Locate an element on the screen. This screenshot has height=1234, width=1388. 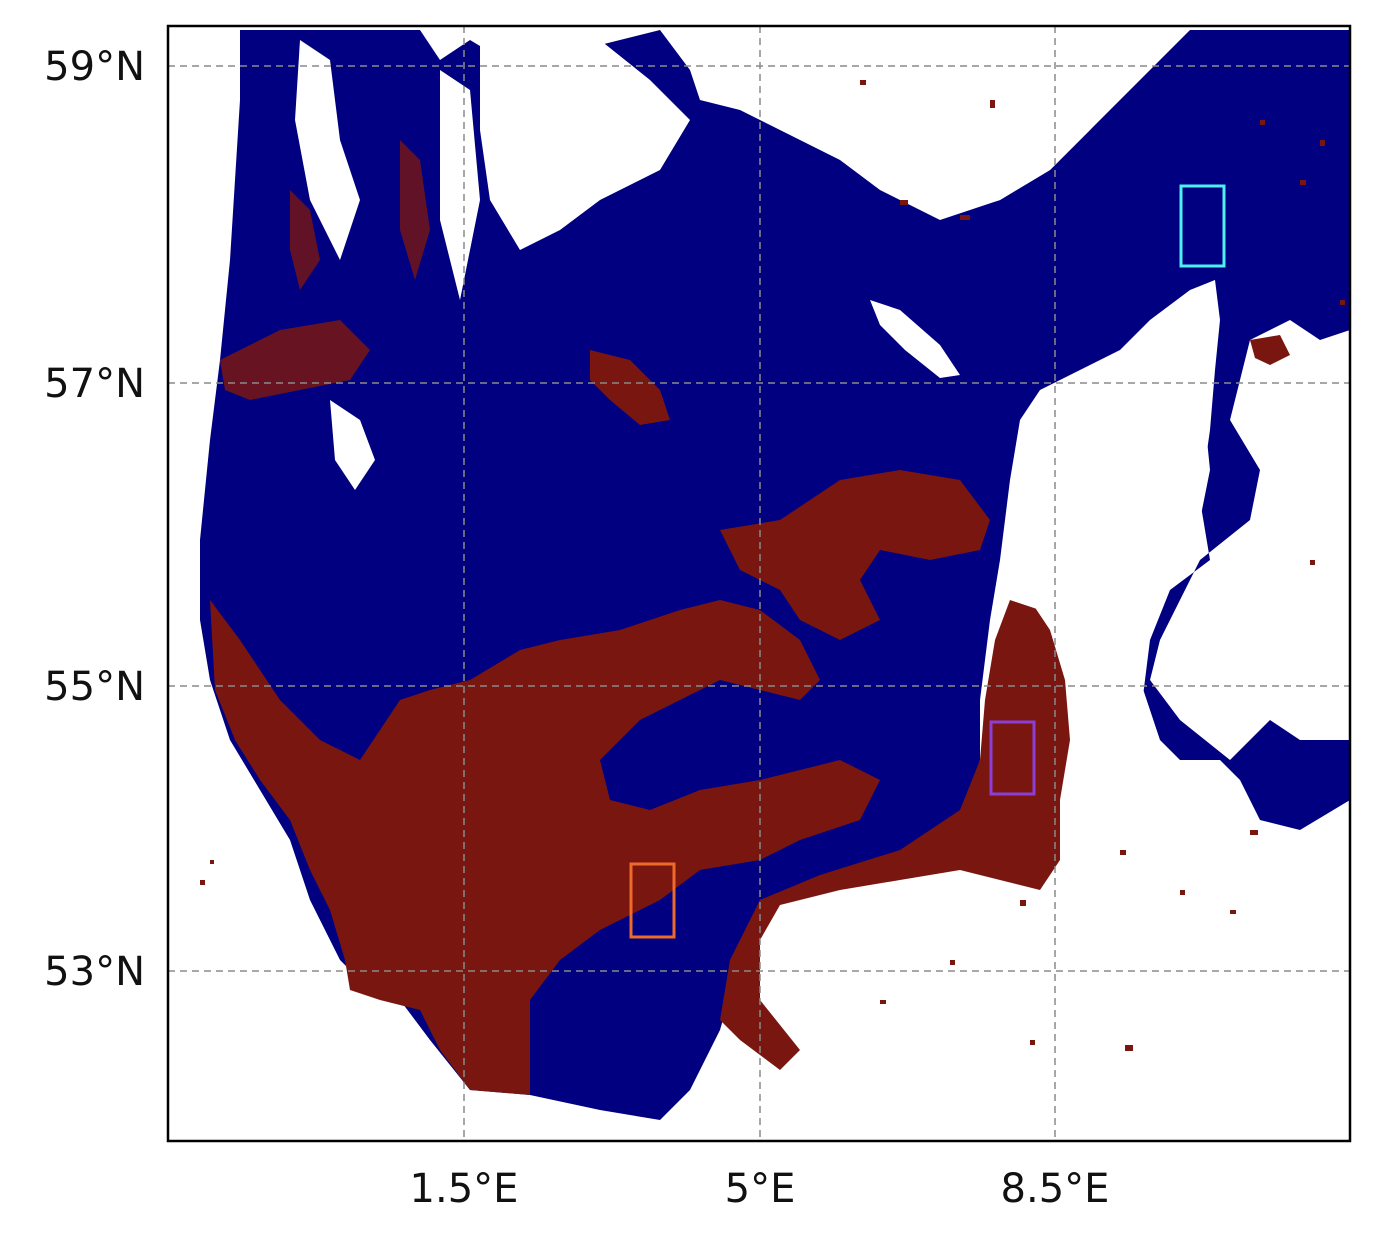
region-box-purple is located at coordinates (1012, 758).